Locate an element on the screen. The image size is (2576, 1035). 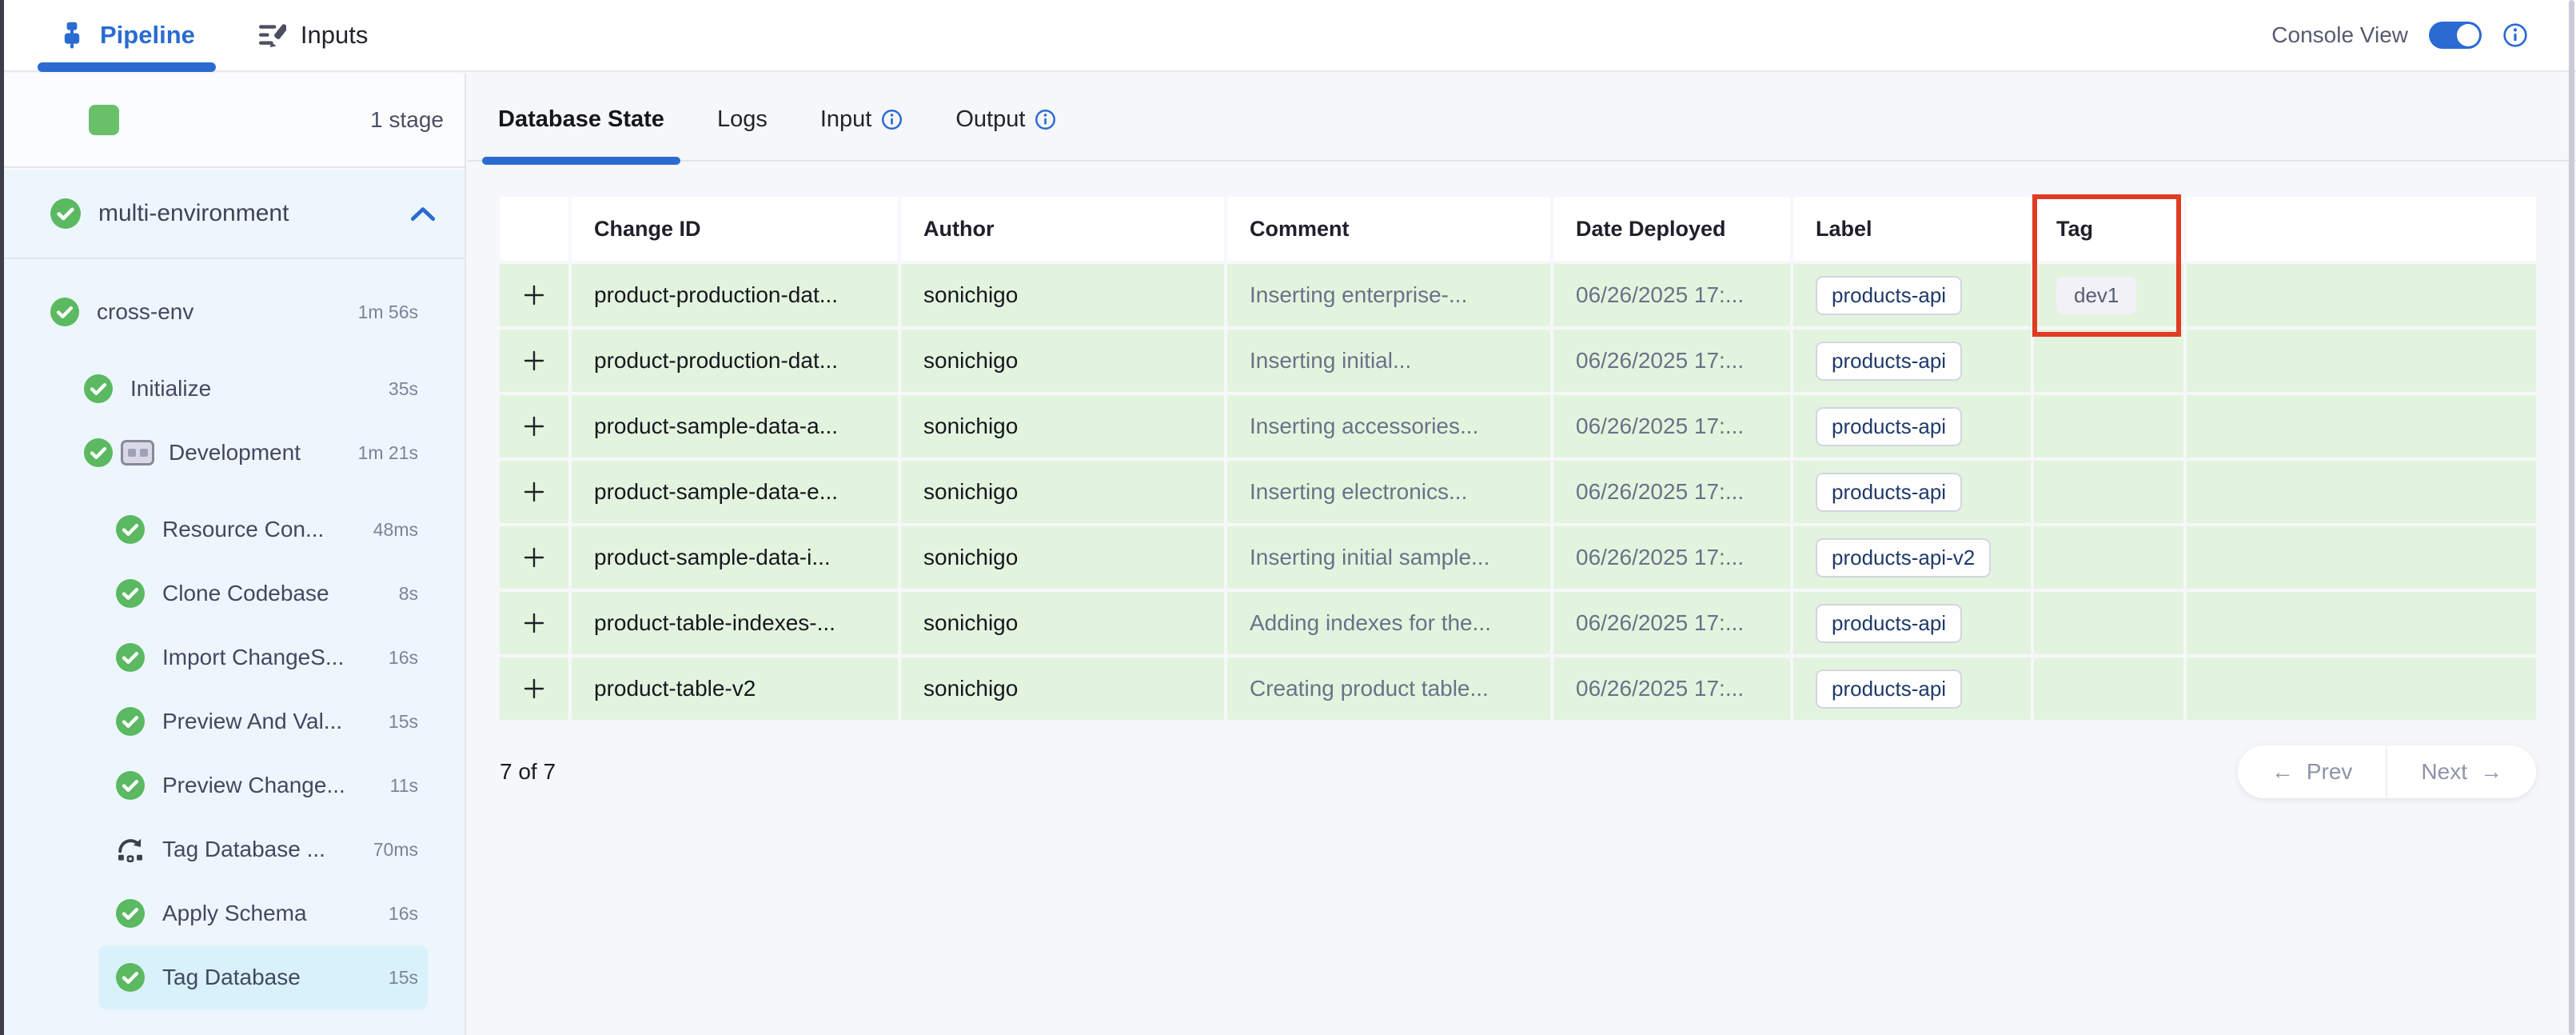
stage-header: 1 stage is located at coordinates (235, 121).